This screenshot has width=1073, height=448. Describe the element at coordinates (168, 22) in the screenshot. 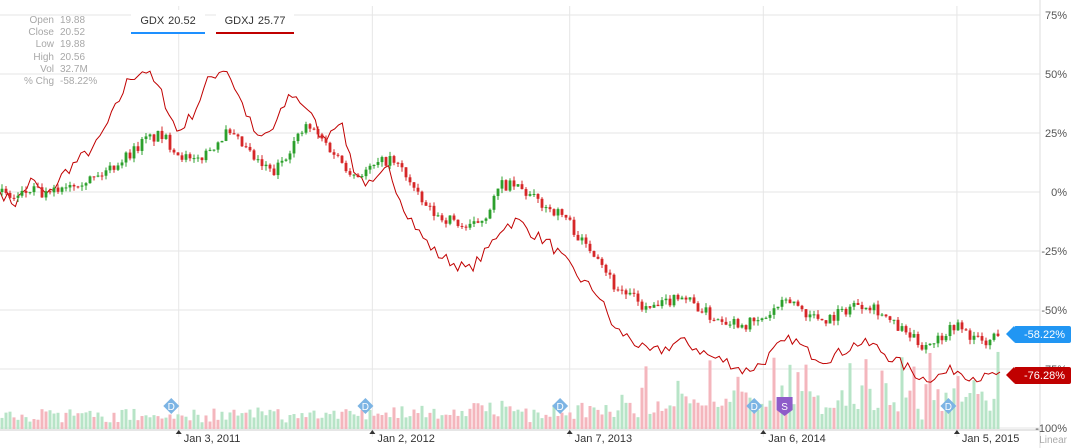

I see `legend-item-gdx: GDX 20.52` at that location.